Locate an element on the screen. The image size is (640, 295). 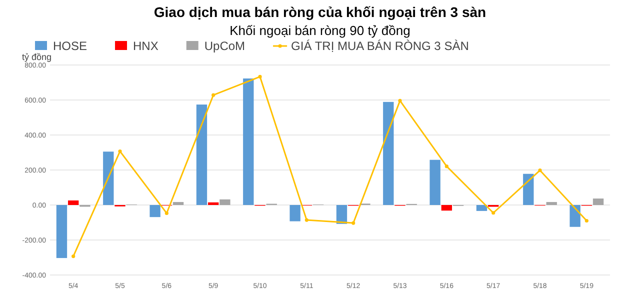
legend-label: HOSE is located at coordinates (70, 46).